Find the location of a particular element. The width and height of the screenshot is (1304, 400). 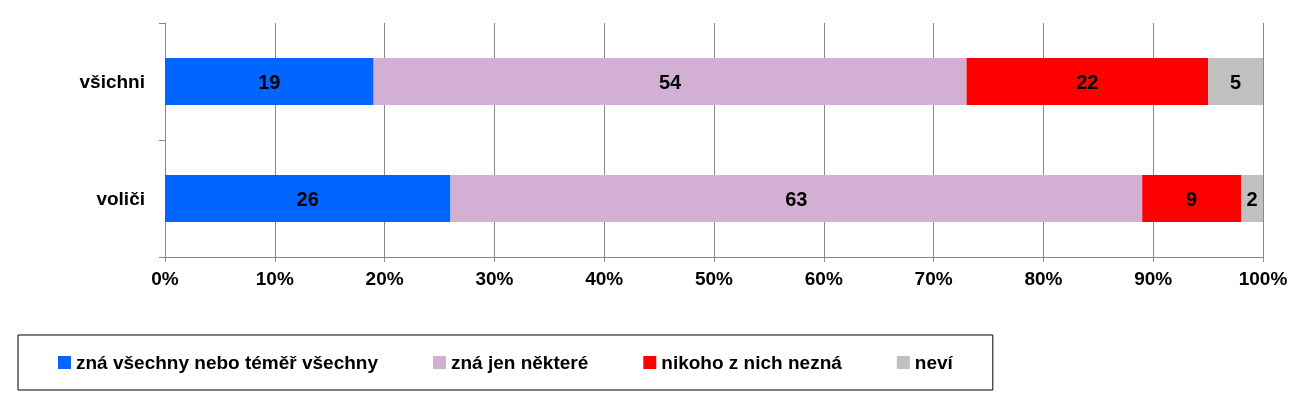

x-tick-label: 90% is located at coordinates (1153, 278).